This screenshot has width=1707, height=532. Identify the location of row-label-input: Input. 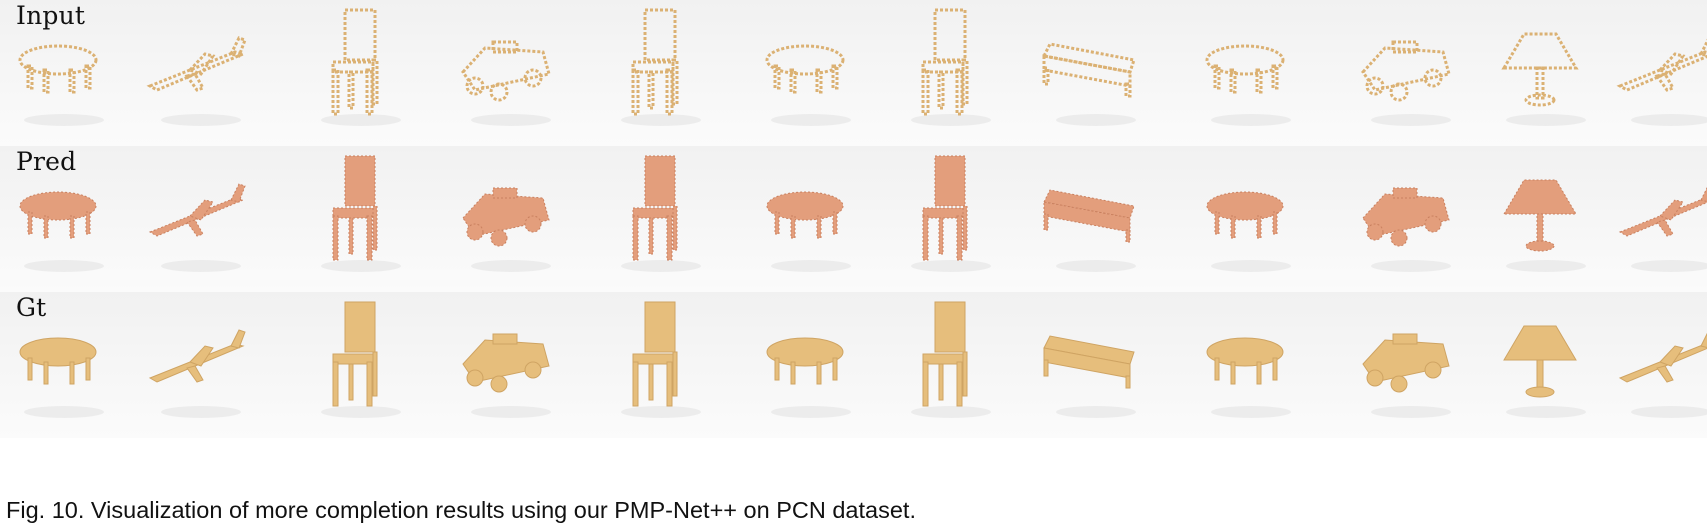
(51, 15).